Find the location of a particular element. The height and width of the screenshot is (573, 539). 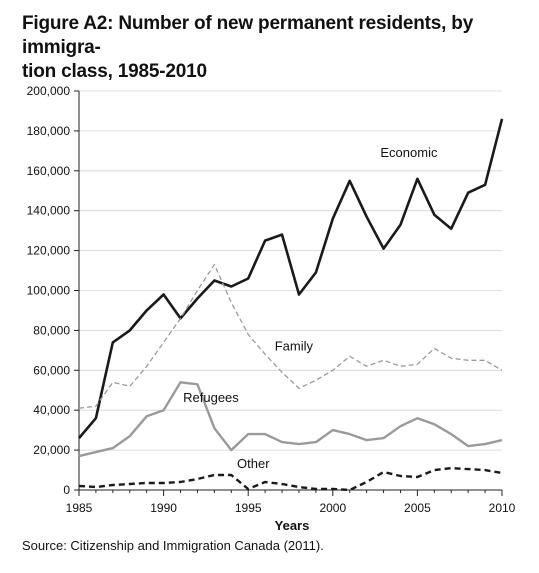

x-tick-label: 2005 is located at coordinates (417, 508).